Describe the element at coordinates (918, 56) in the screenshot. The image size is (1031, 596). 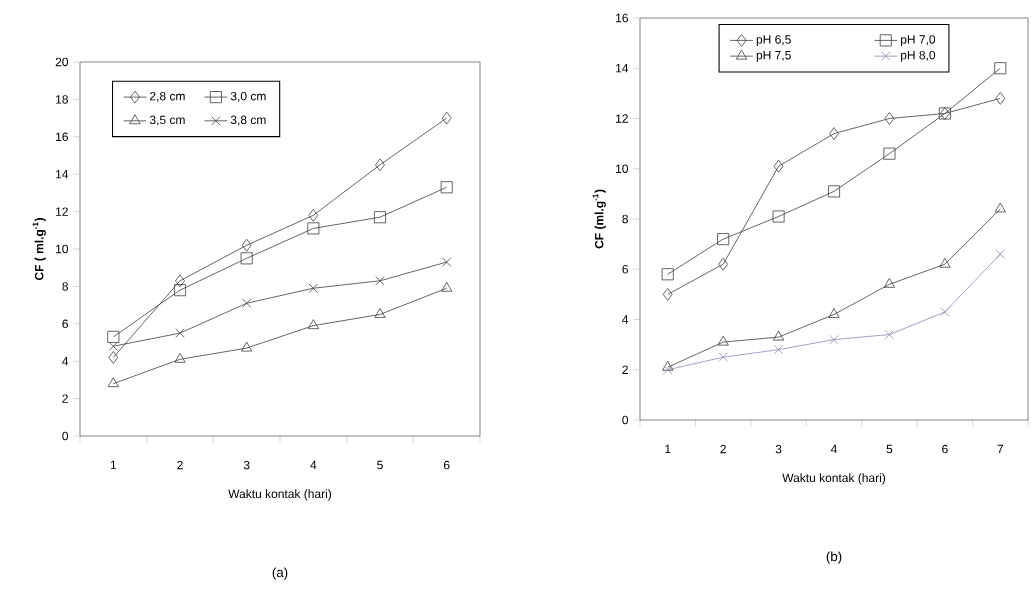
I see `legend-label: pH 8,0` at that location.